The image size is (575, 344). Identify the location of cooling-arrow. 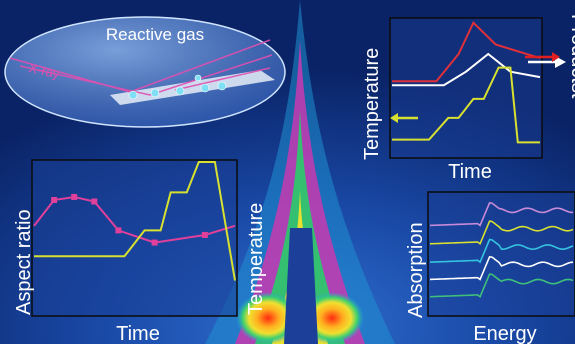
(404, 118).